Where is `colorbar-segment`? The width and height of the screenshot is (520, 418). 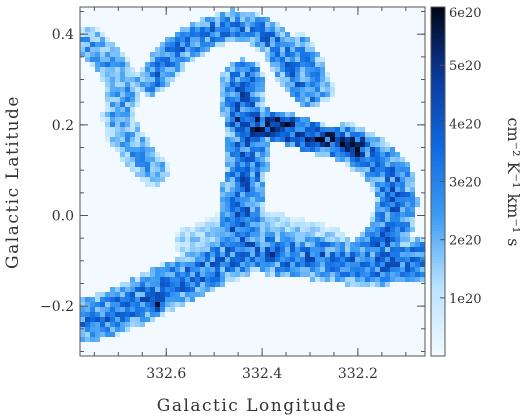 colorbar-segment is located at coordinates (438, 26).